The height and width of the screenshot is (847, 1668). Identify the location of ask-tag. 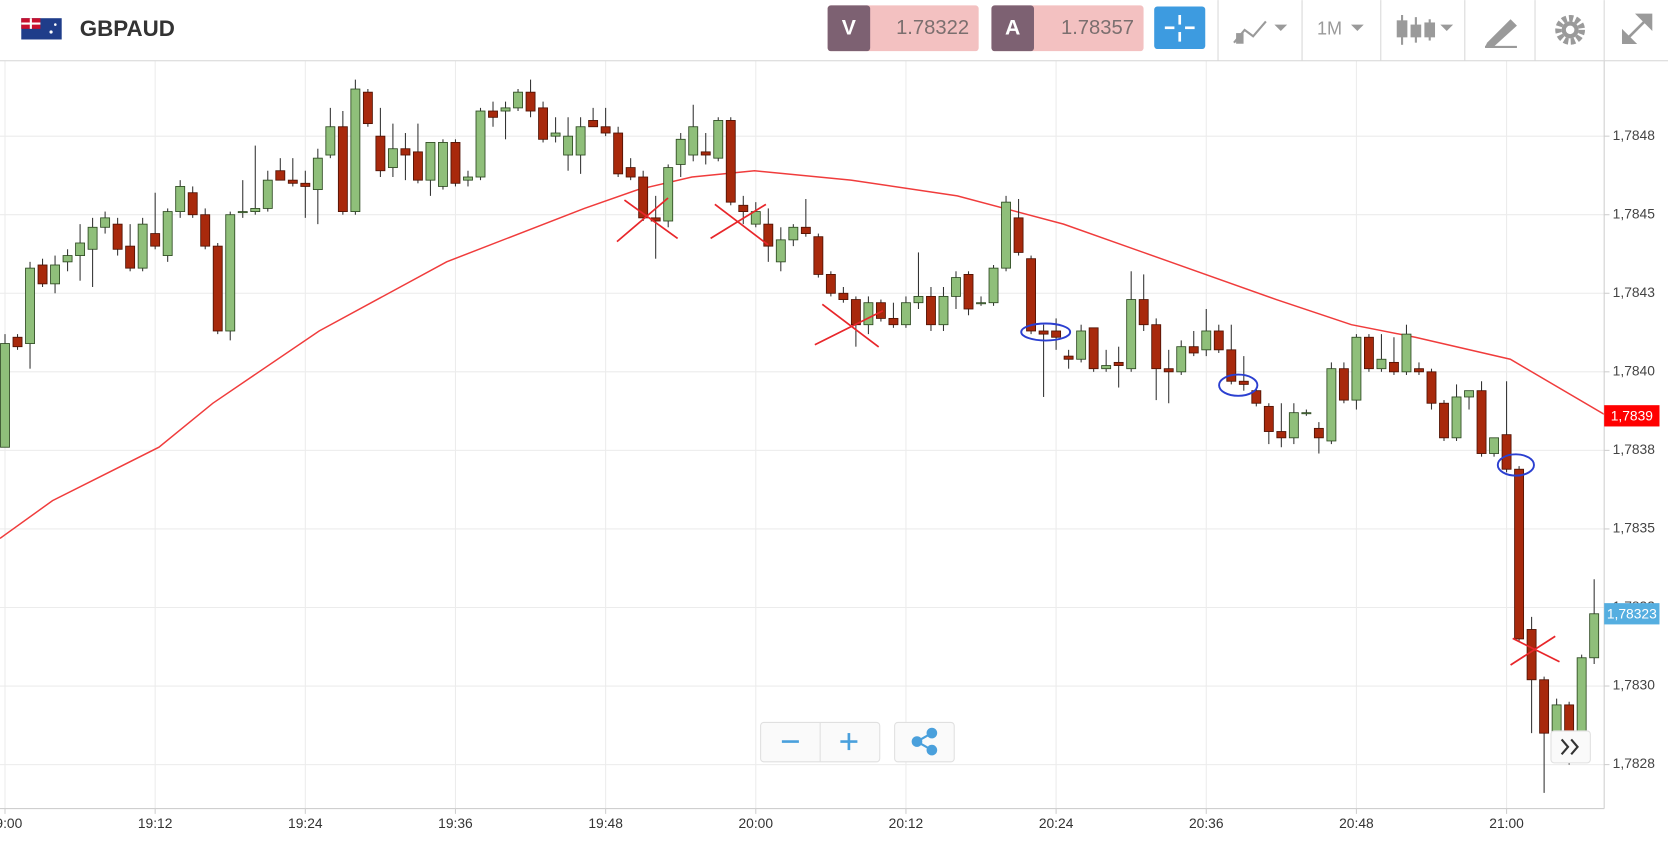
(1012, 28).